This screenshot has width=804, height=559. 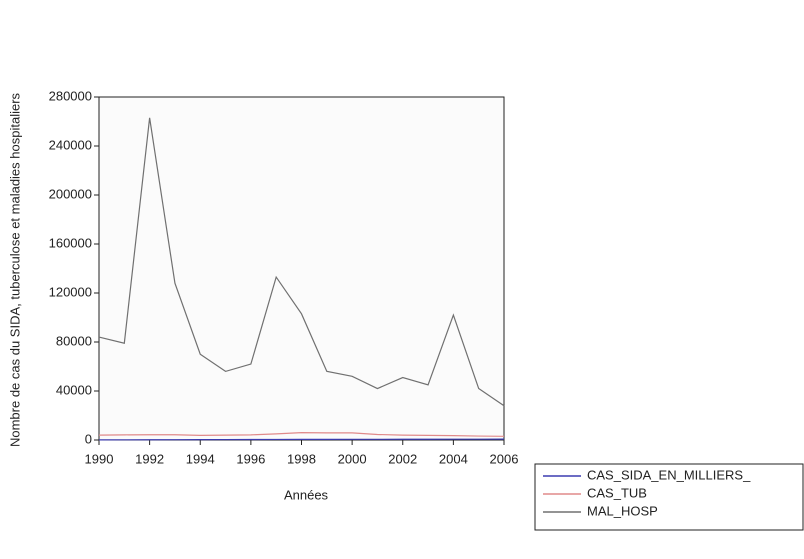 I want to click on x-tick-label: 2004, so click(x=453, y=458).